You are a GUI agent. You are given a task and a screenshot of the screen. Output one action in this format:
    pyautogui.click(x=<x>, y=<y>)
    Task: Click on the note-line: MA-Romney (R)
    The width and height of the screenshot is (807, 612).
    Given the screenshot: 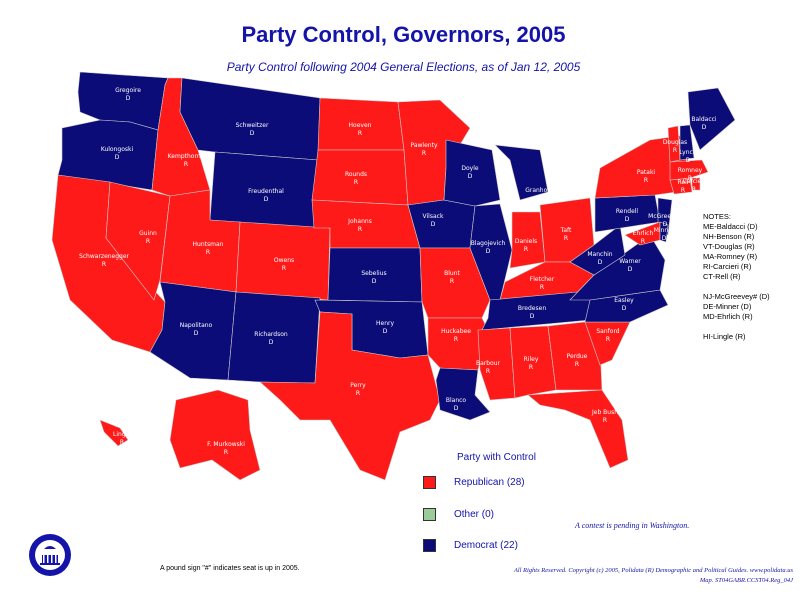 What is the action you would take?
    pyautogui.click(x=730, y=256)
    